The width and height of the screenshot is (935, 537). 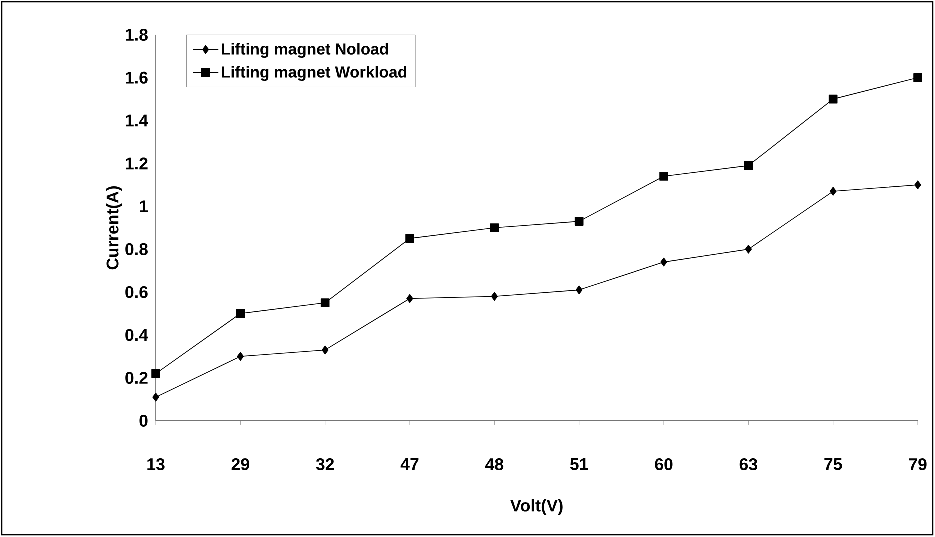 What do you see at coordinates (137, 120) in the screenshot?
I see `y-tick-label: 1.4` at bounding box center [137, 120].